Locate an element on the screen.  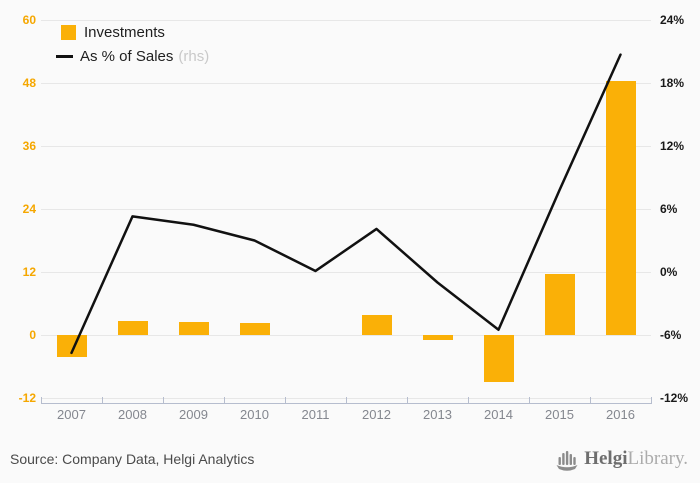
y-axis-left-tick-label: 60 is located at coordinates (29, 20).